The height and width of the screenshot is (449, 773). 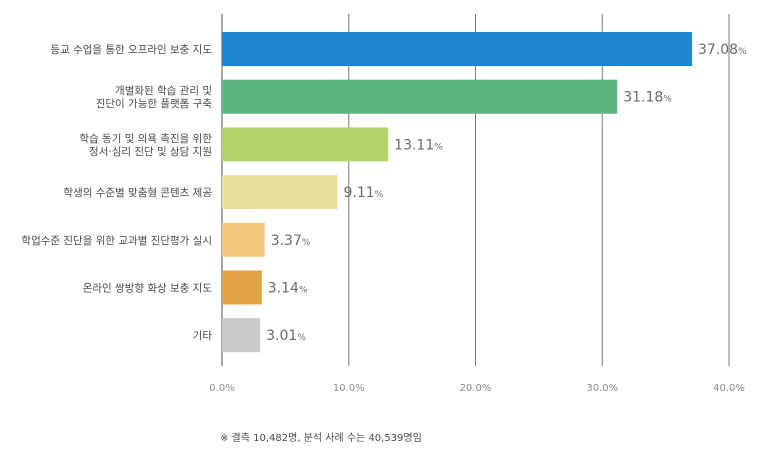 What do you see at coordinates (154, 97) in the screenshot?
I see `category-label: 개별화된 학습 관리 및 진단이 가능한 플랫폼 구축` at bounding box center [154, 97].